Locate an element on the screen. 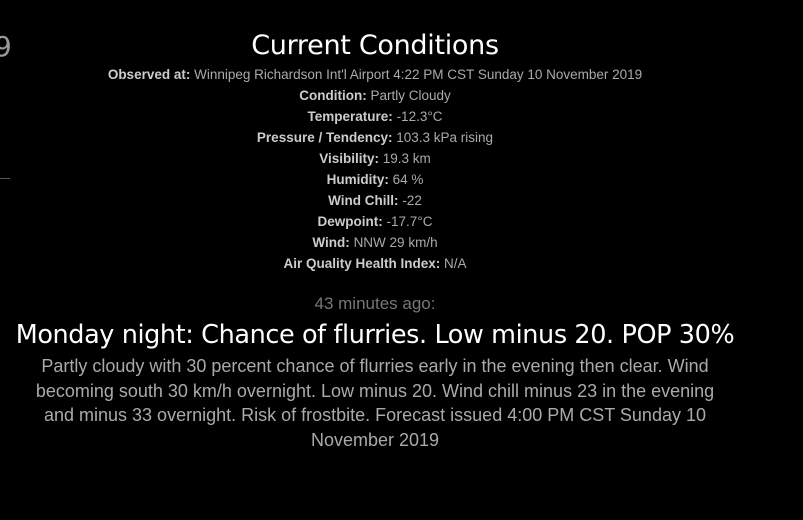  humidity-row: Humidity: 64 % is located at coordinates (375, 179).